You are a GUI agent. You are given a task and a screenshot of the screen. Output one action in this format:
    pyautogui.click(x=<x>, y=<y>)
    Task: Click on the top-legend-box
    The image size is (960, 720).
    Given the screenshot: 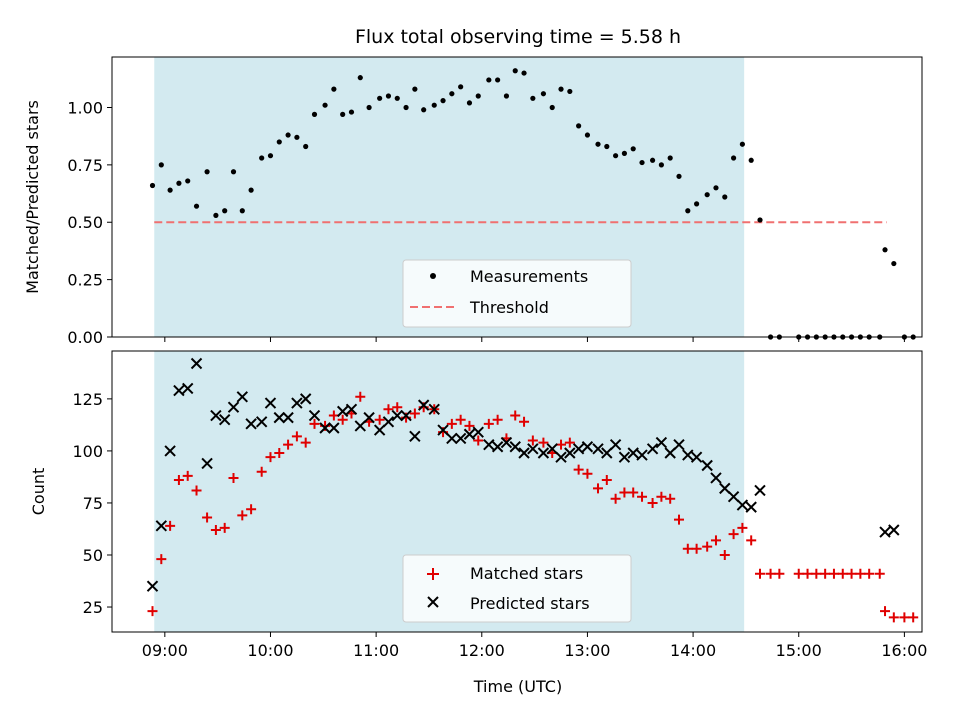 What is the action you would take?
    pyautogui.click(x=517, y=293)
    